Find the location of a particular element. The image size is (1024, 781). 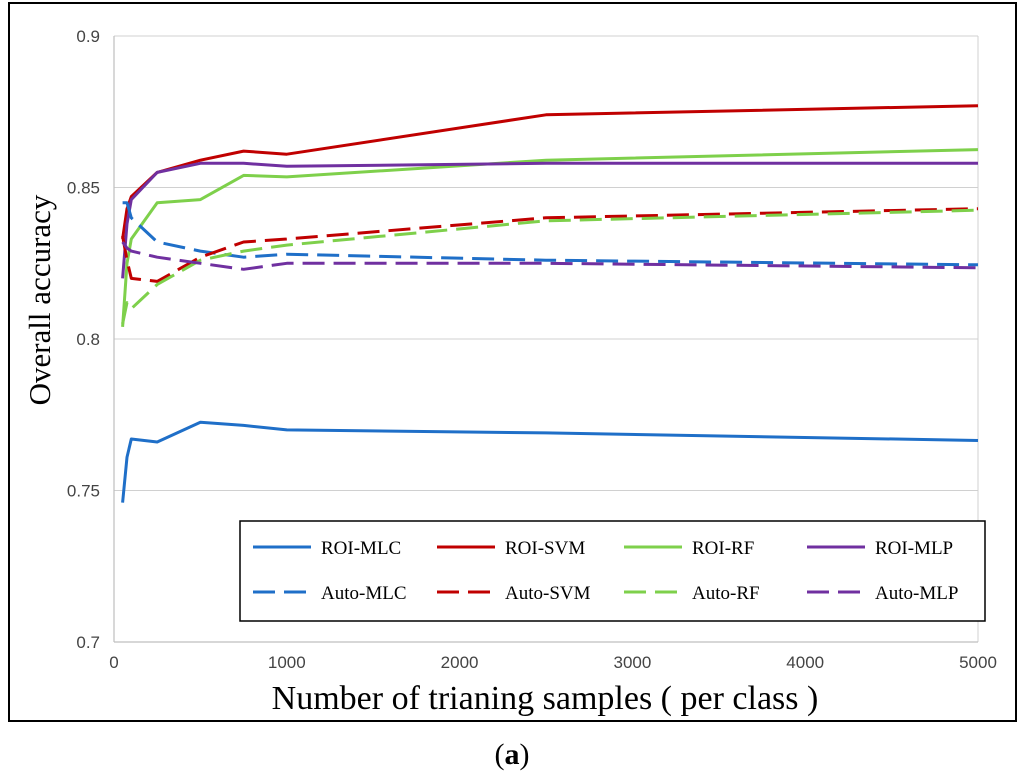

series-line-roi-mlc is located at coordinates (550, 461).